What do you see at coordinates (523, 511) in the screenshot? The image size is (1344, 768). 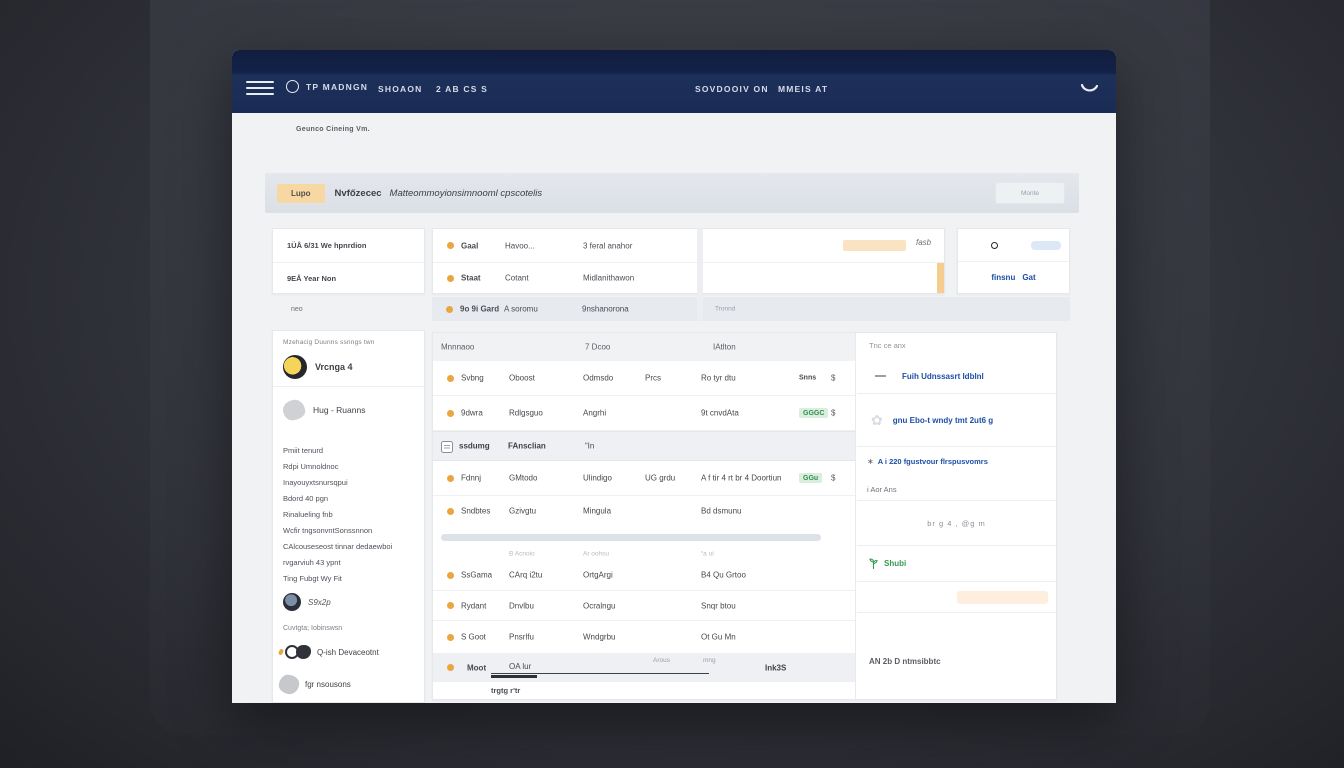 I see `cell: Gzivgtu` at bounding box center [523, 511].